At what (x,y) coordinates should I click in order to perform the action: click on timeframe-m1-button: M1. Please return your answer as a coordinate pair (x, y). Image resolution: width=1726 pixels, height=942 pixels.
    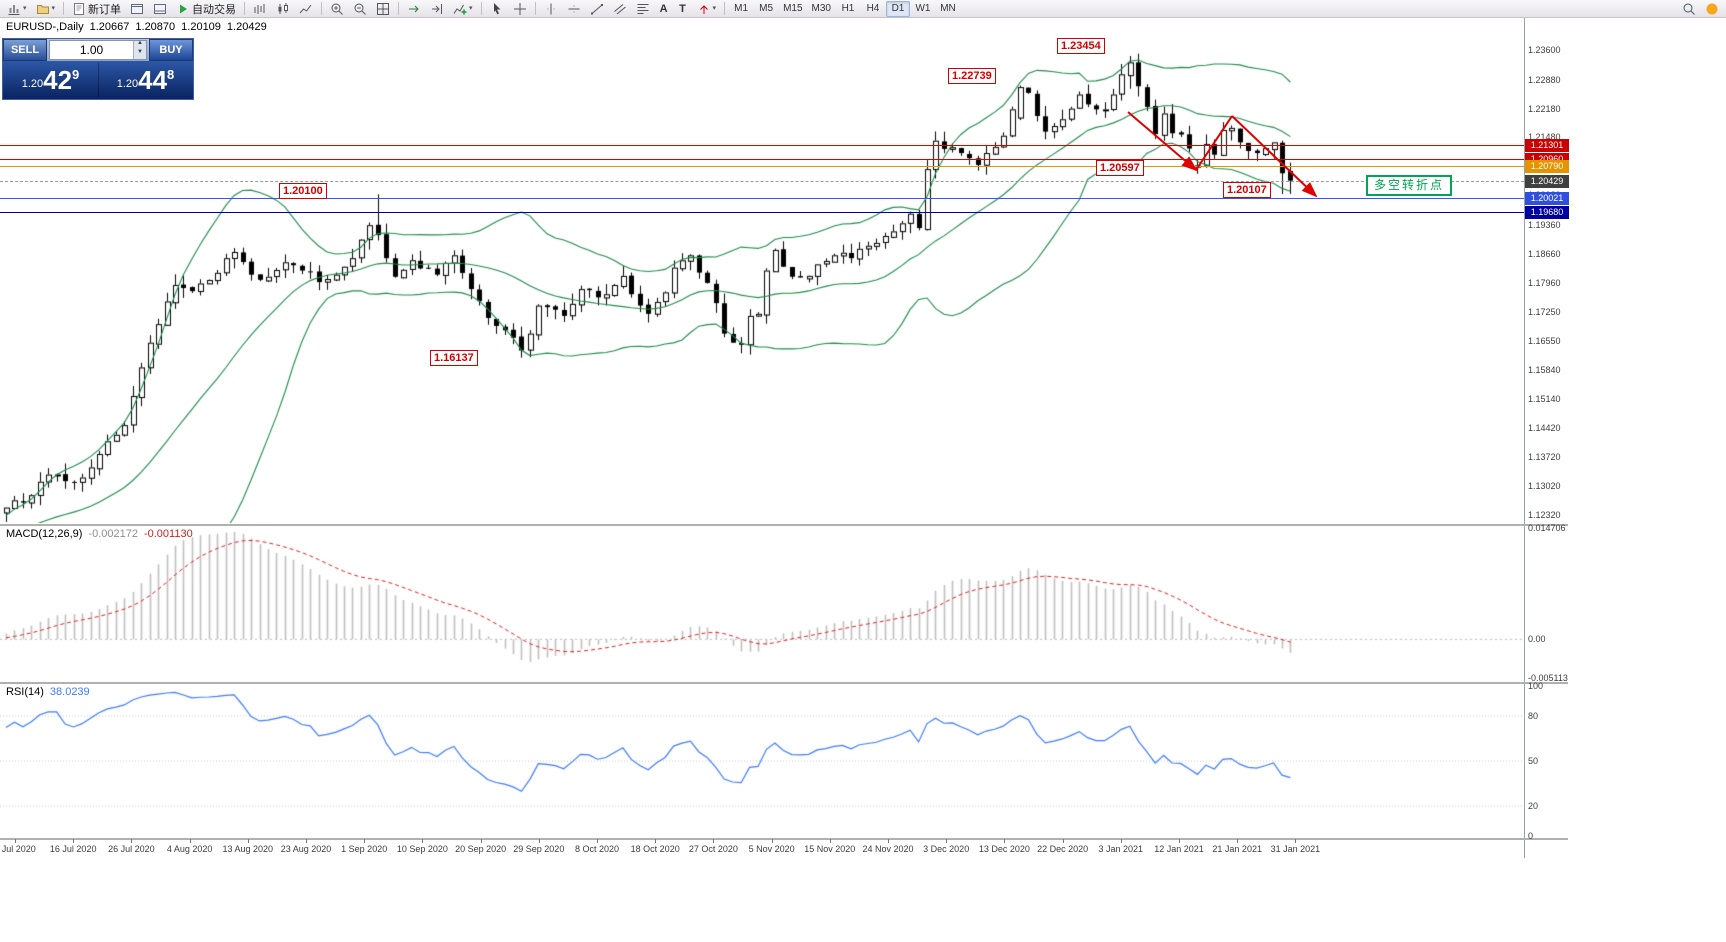
    Looking at the image, I should click on (741, 8).